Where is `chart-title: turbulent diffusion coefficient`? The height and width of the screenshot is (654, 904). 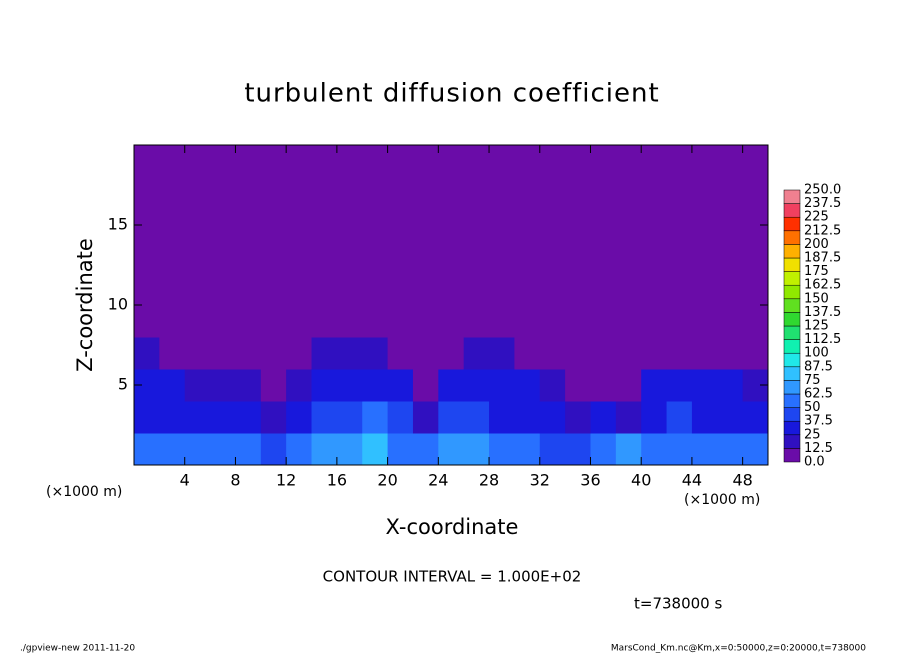 chart-title: turbulent diffusion coefficient is located at coordinates (451, 94).